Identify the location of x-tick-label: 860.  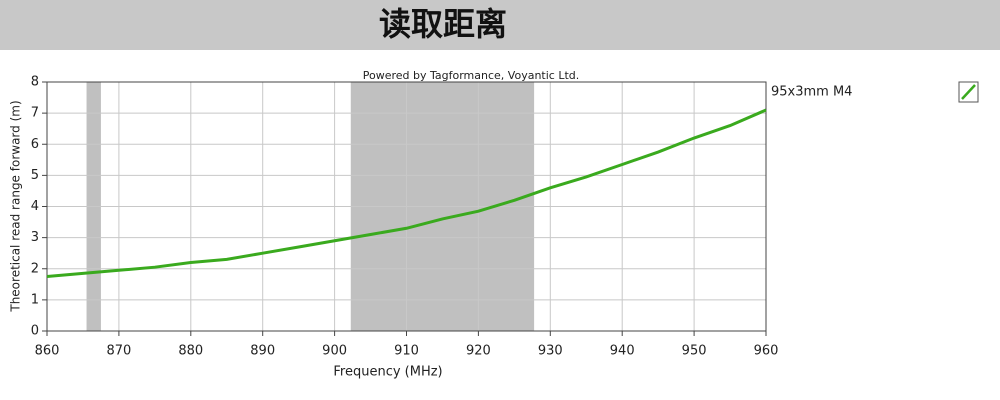
(47, 351).